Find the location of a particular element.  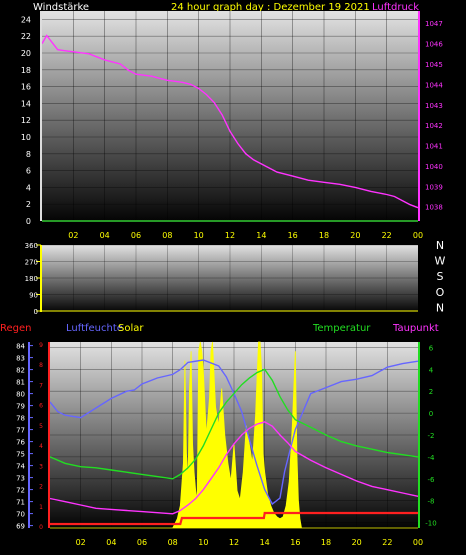

dewpoint-label: Taupunkt is located at coordinates (415, 328).